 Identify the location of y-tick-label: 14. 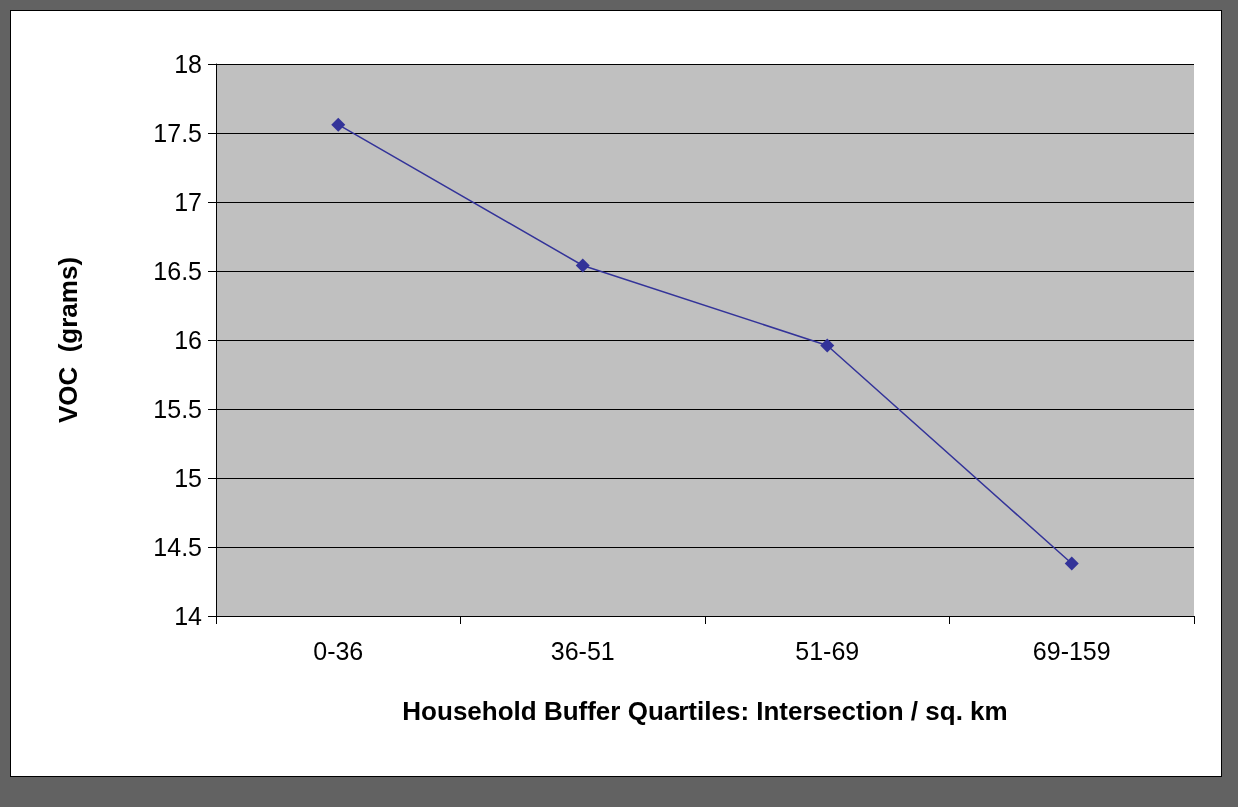
(188, 616).